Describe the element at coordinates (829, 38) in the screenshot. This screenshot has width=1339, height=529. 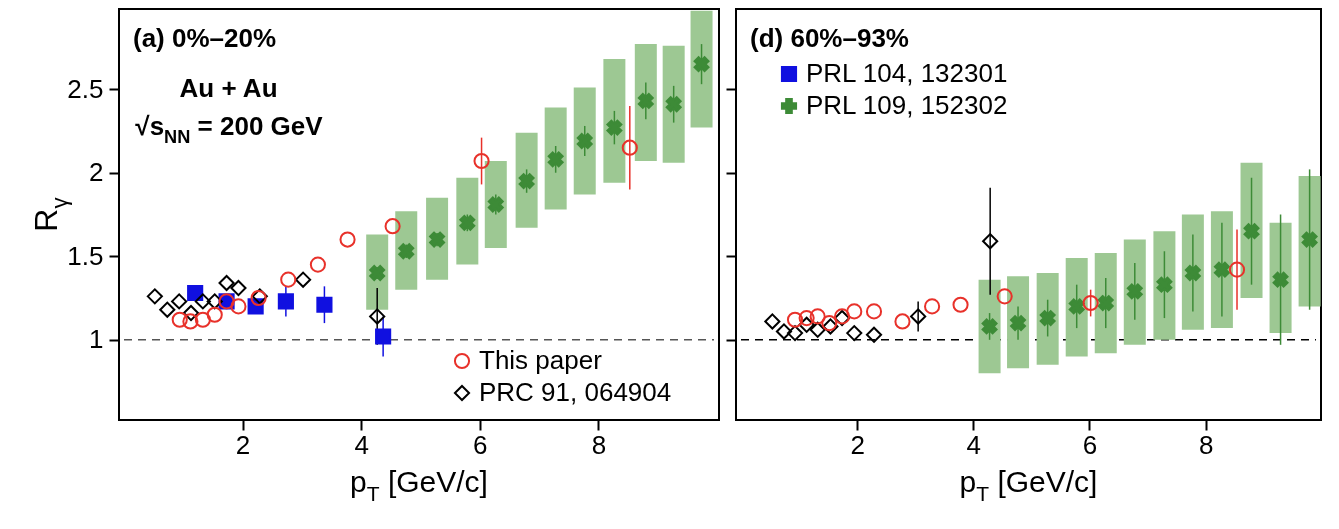
I see `annotation: (d) 60%–93%` at that location.